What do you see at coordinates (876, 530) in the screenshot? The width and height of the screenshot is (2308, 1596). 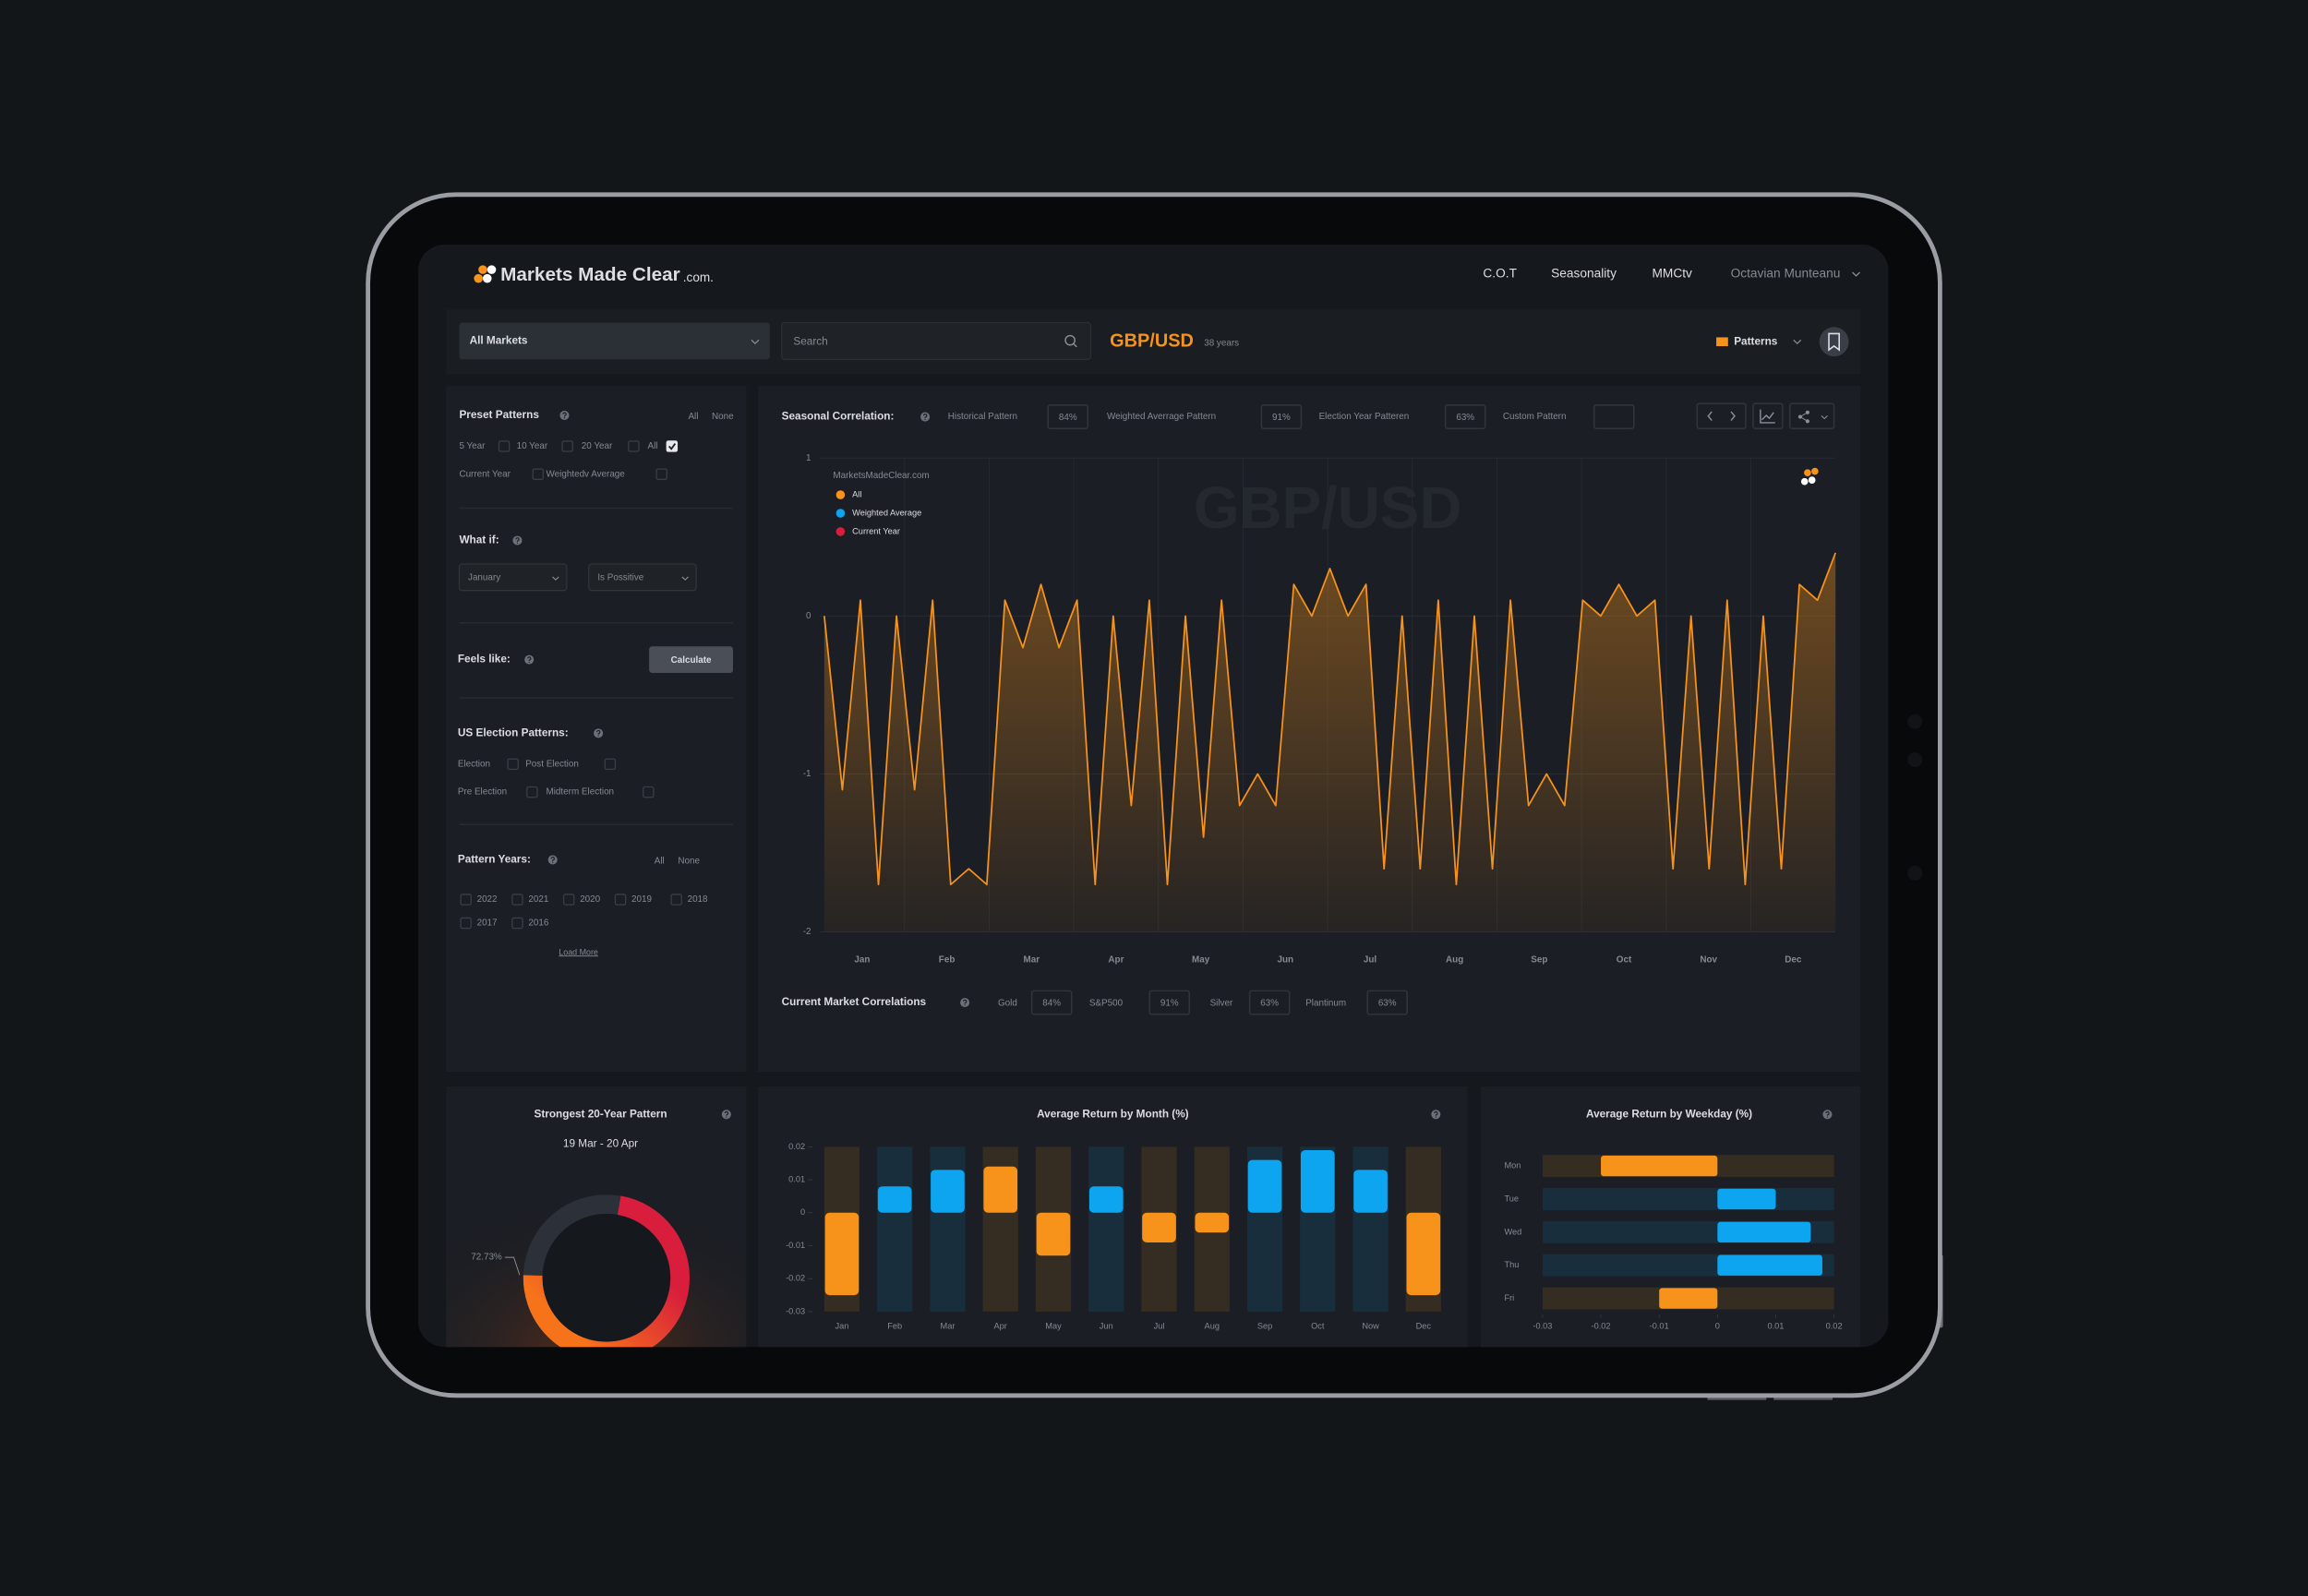 I see `legend-label: Current Year` at bounding box center [876, 530].